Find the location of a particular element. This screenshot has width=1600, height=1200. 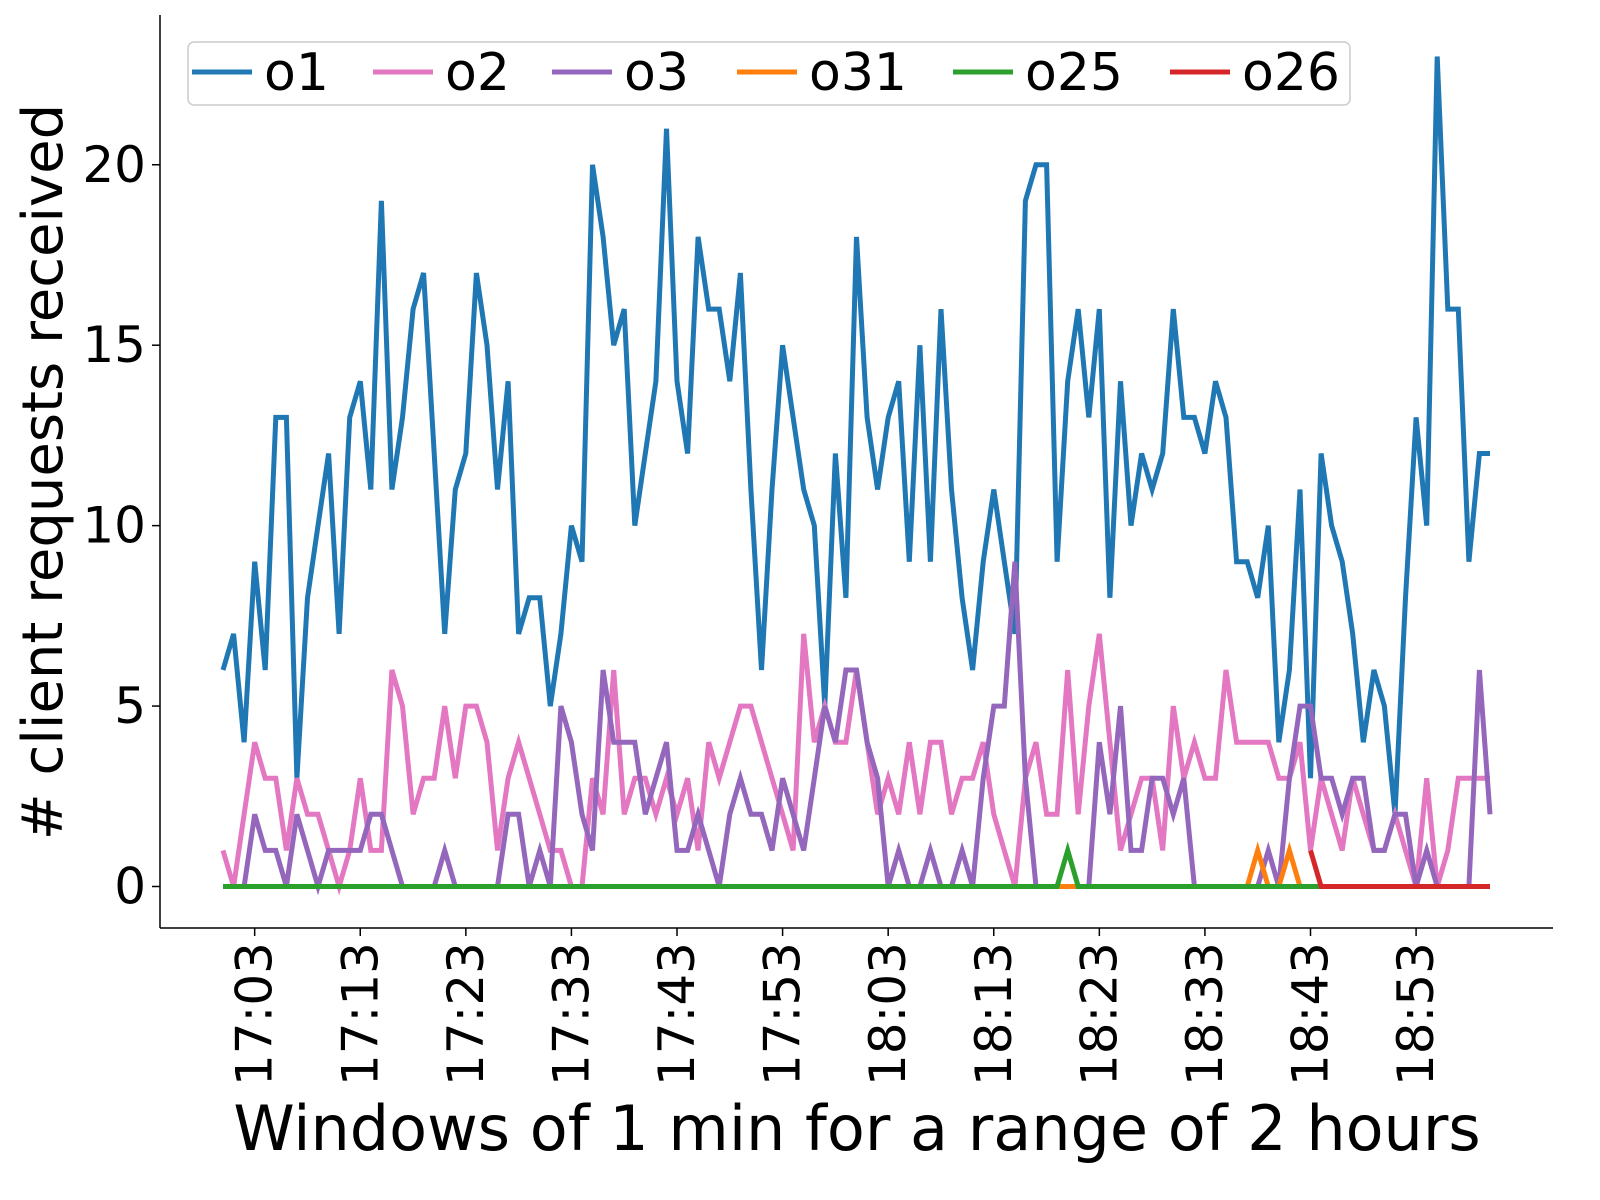

x-tick-label: 17:53 is located at coordinates (783, 1014).